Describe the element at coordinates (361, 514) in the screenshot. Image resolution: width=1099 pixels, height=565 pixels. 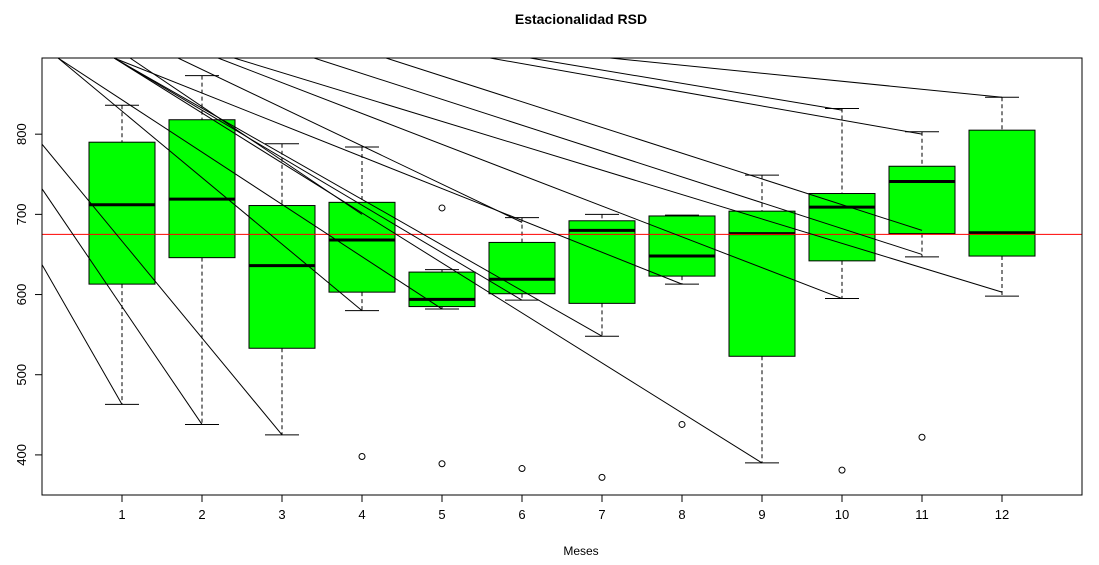
I see `x-tick-label: 4` at that location.